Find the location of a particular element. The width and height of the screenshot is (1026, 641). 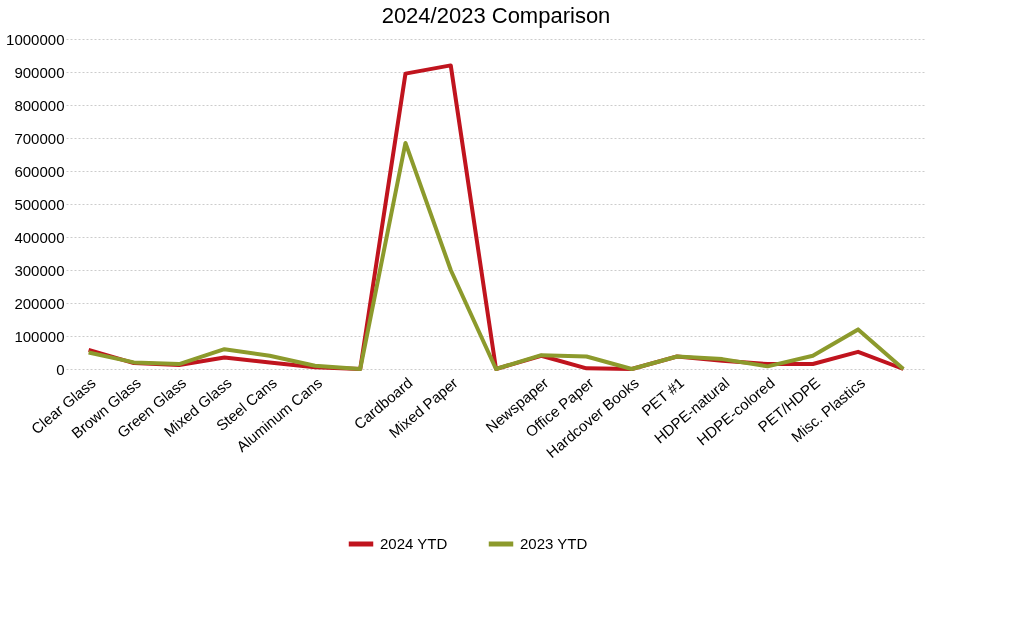

chart-title: 2024/2023 Comparison is located at coordinates (496, 15).